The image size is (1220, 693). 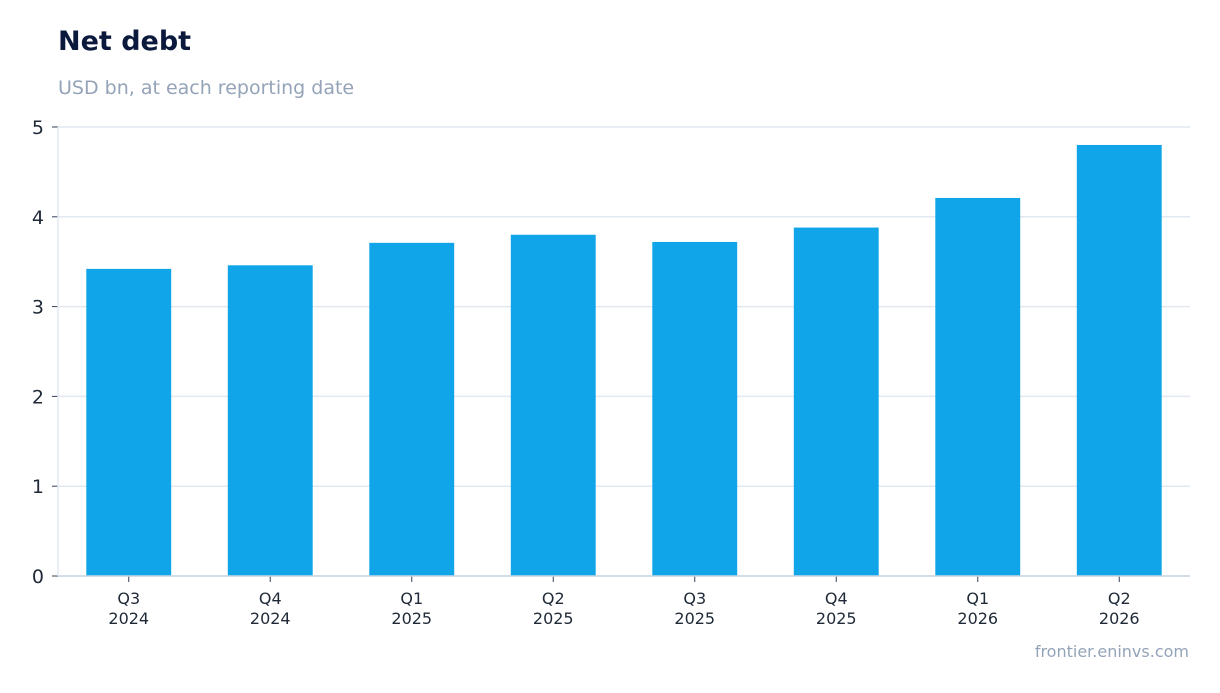 What do you see at coordinates (694, 608) in the screenshot?
I see `x-tick-label: Q3 2025` at bounding box center [694, 608].